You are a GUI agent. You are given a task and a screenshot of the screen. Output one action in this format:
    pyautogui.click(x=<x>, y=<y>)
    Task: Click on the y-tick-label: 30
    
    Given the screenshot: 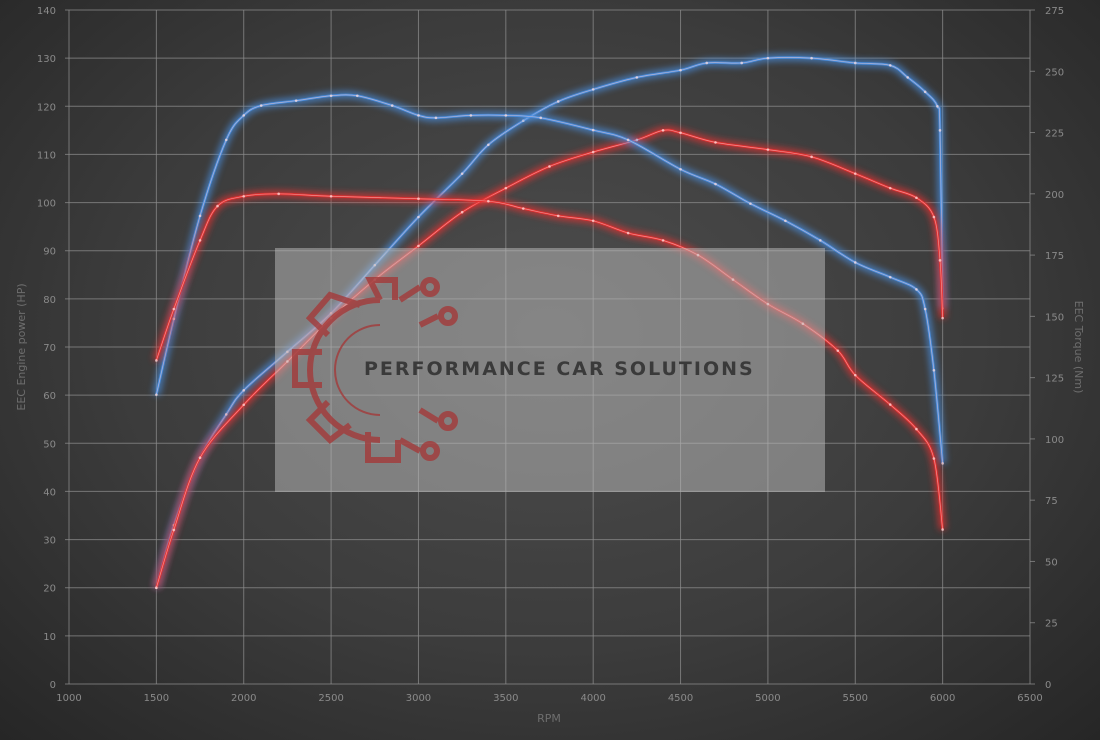 What is the action you would take?
    pyautogui.click(x=49, y=541)
    